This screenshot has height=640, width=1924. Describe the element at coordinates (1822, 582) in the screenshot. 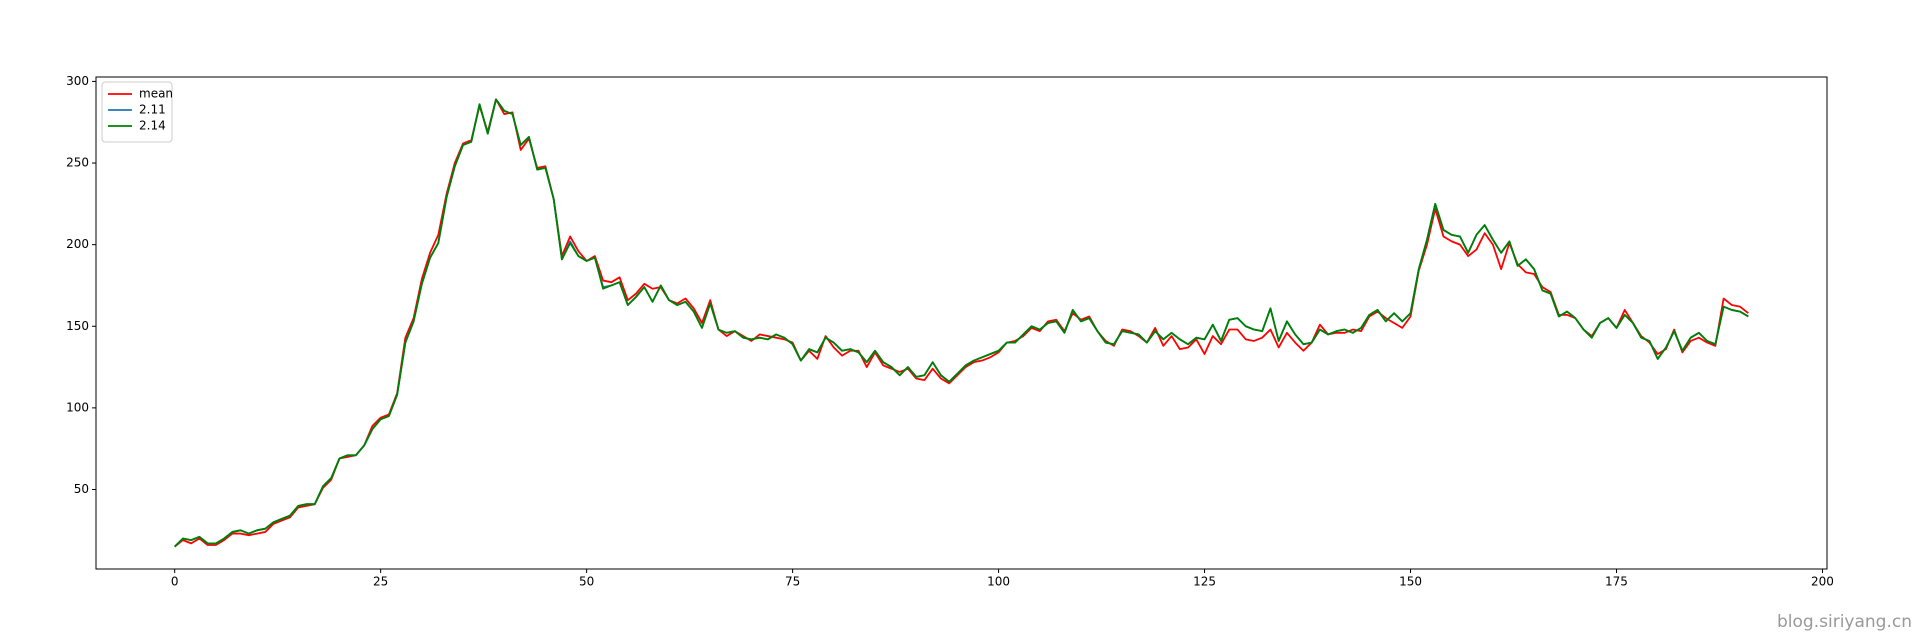

I see `x-tick-label: 200` at that location.